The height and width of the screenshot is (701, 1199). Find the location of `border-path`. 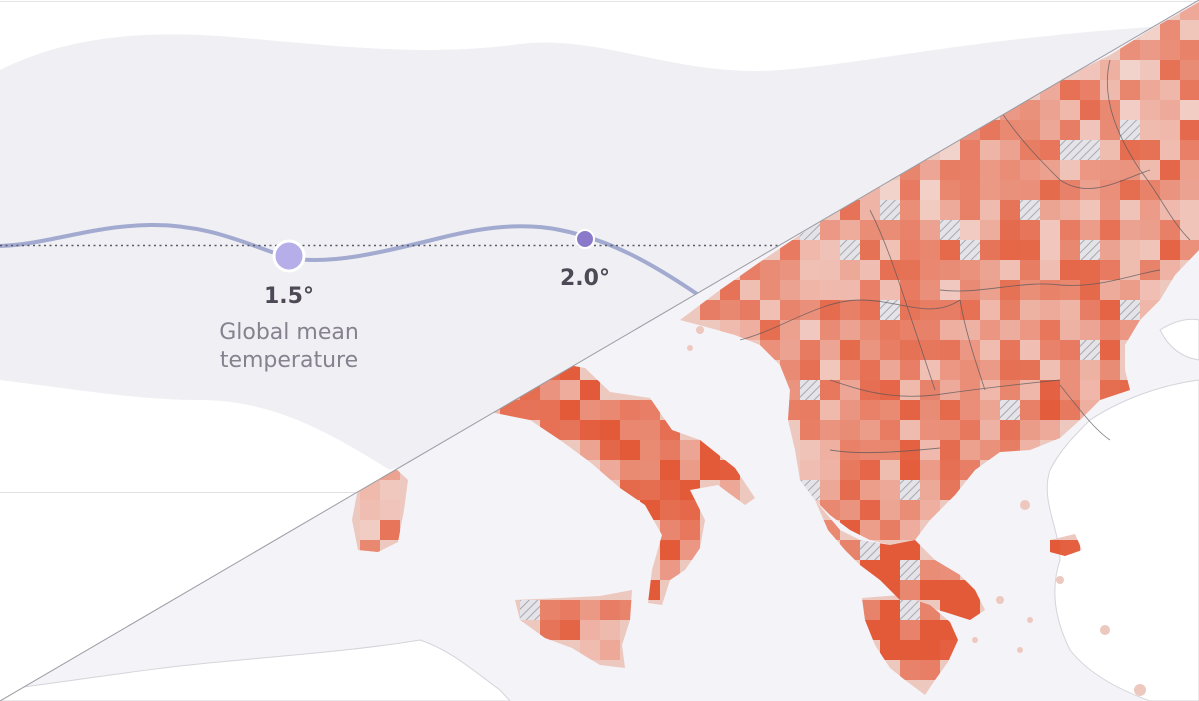

border-path is located at coordinates (945, 388).